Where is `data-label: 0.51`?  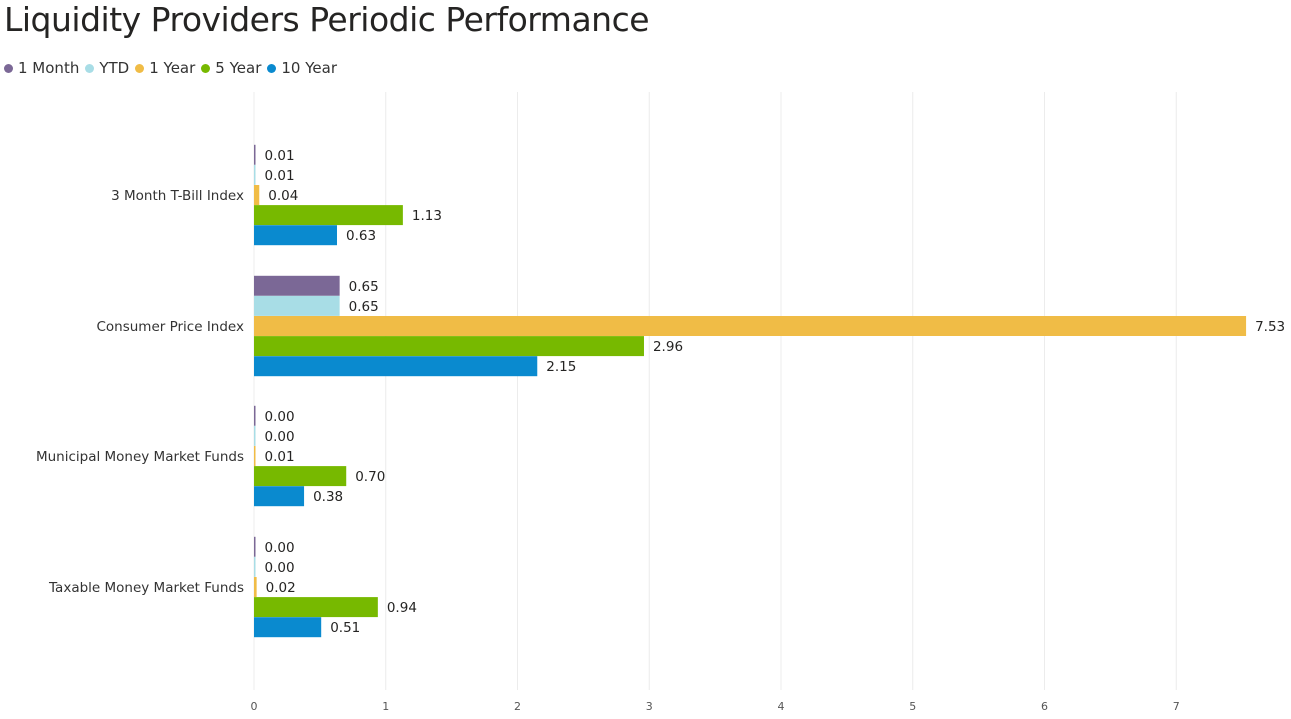 data-label: 0.51 is located at coordinates (345, 628).